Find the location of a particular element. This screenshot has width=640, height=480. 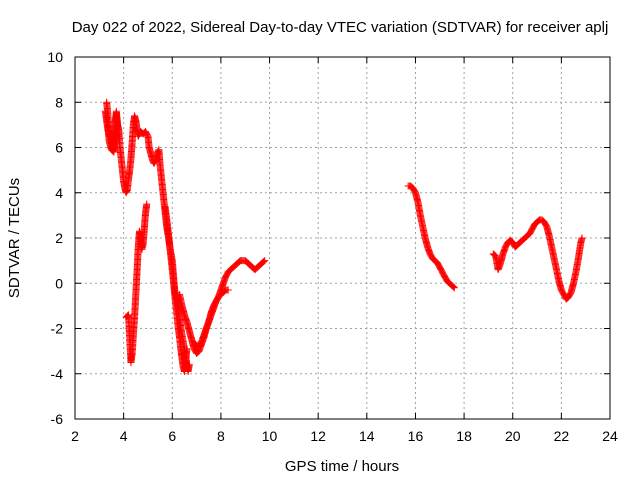

y-tick-label: 0 is located at coordinates (59, 283).